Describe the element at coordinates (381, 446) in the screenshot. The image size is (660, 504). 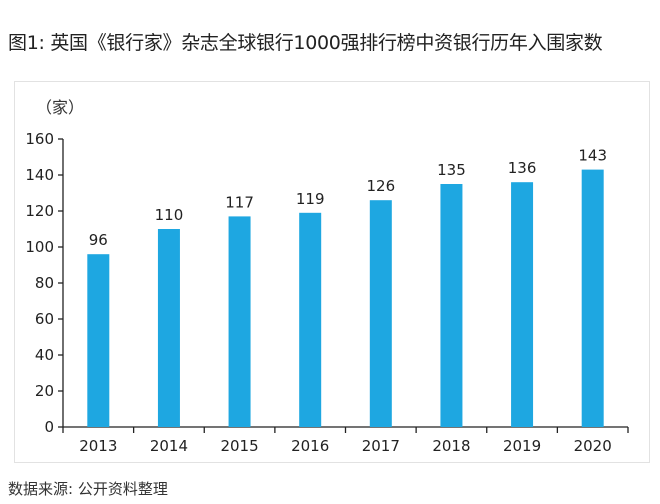
I see `x-tick-label: 2017` at that location.